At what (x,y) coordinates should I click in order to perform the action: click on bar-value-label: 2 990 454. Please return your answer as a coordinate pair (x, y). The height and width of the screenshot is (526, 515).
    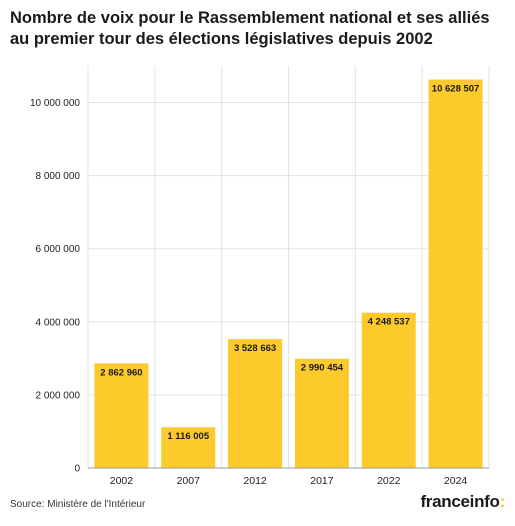
    Looking at the image, I should click on (322, 368).